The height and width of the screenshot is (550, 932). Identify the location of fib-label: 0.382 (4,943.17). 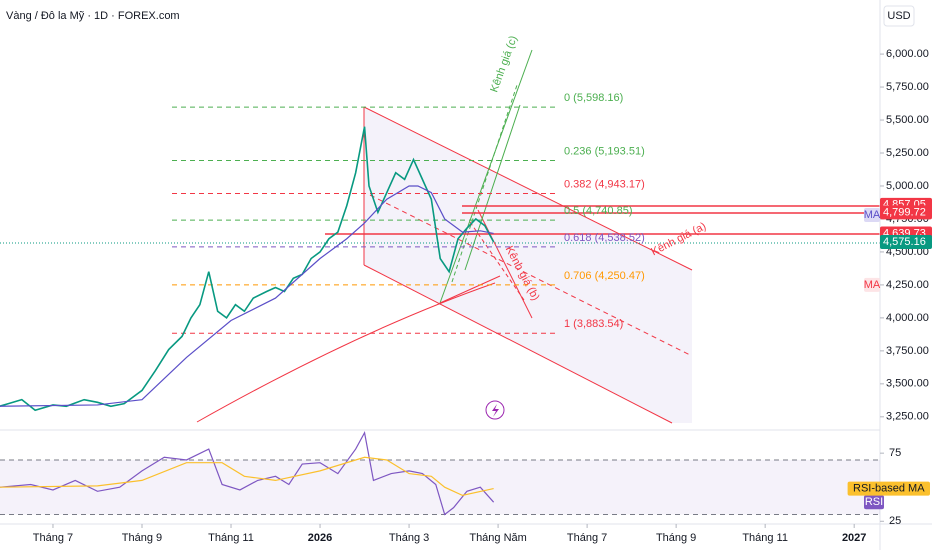
(604, 184).